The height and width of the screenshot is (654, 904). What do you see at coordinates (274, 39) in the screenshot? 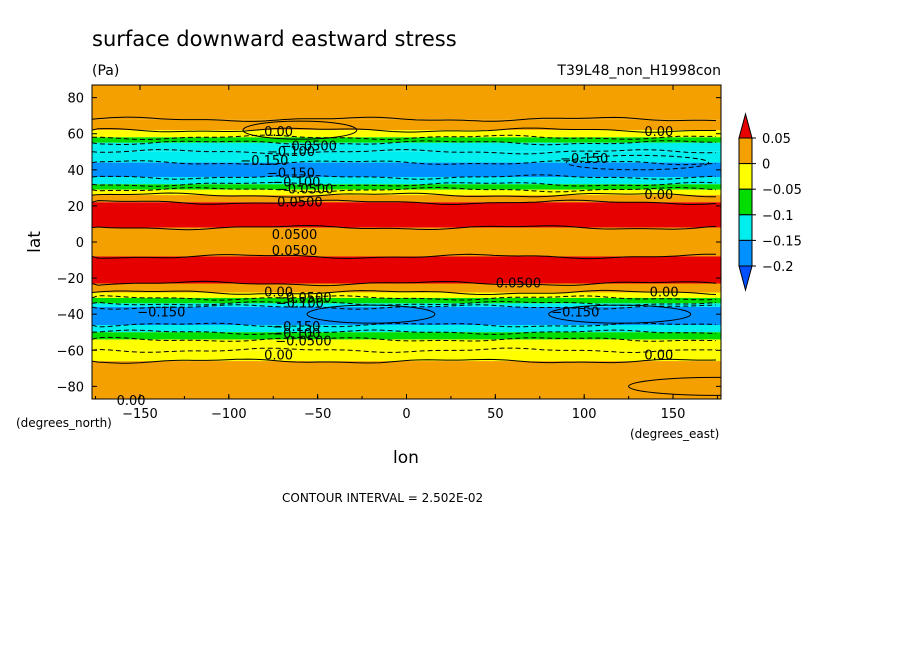
I see `chart-title: surface downward eastward stress` at bounding box center [274, 39].